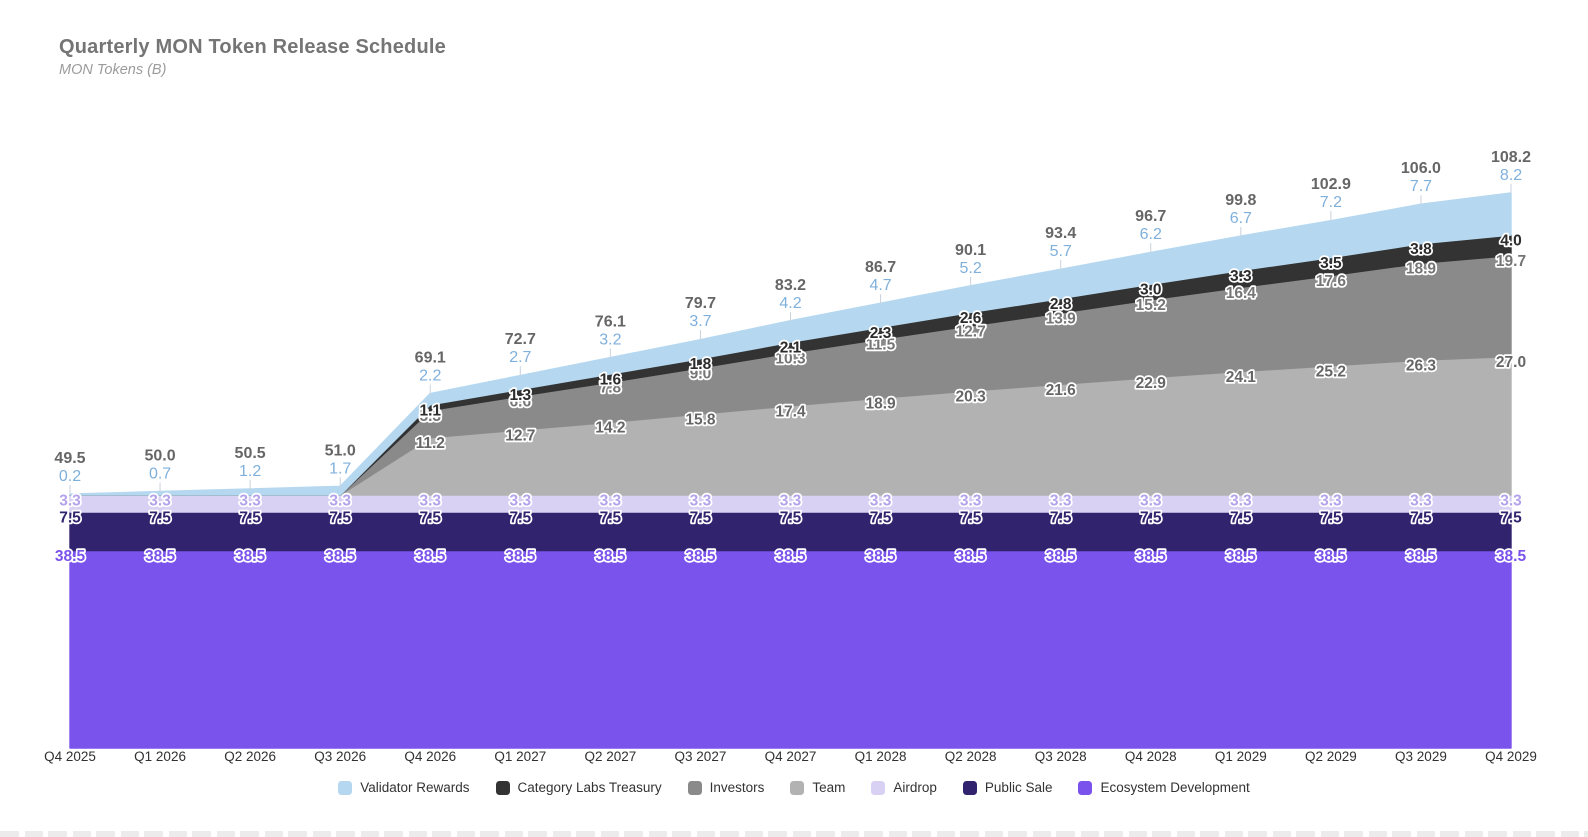  Describe the element at coordinates (1060, 233) in the screenshot. I see `total-label: 93.4` at that location.